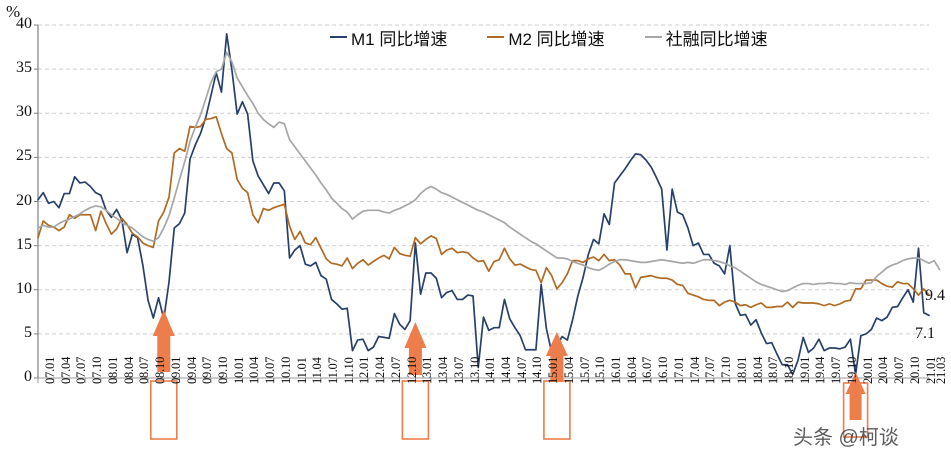 The width and height of the screenshot is (951, 455). What do you see at coordinates (160, 370) in the screenshot?
I see `x-axis-tick-label: 08.10` at bounding box center [160, 370].